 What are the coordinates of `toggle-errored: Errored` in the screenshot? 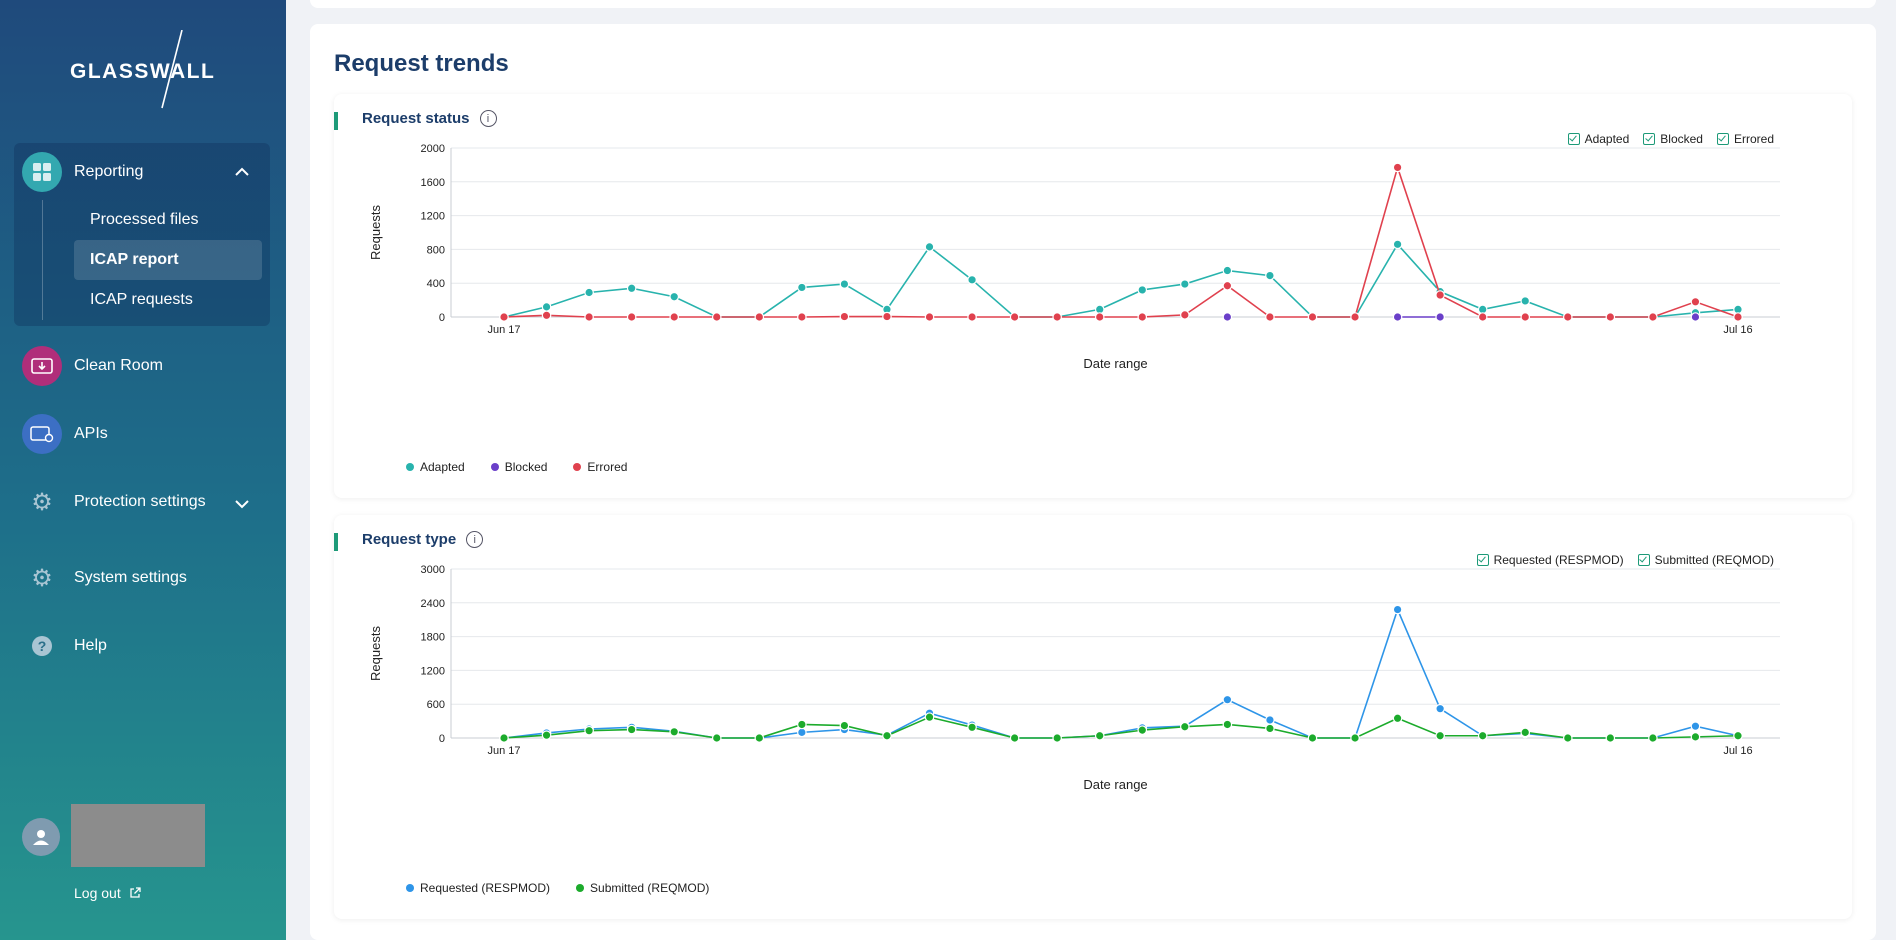 It's located at (1745, 139).